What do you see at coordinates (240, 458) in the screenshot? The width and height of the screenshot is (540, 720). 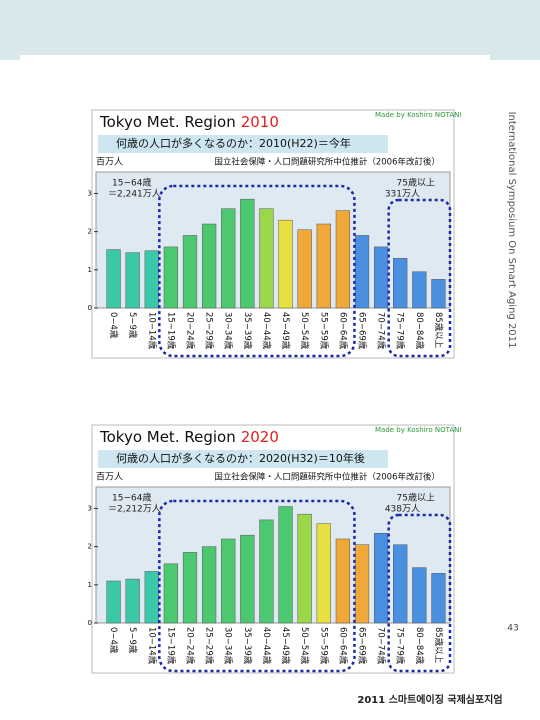 I see `subtitle: 何歳の人口が多くなるのか：2020(H32)＝10年後` at bounding box center [240, 458].